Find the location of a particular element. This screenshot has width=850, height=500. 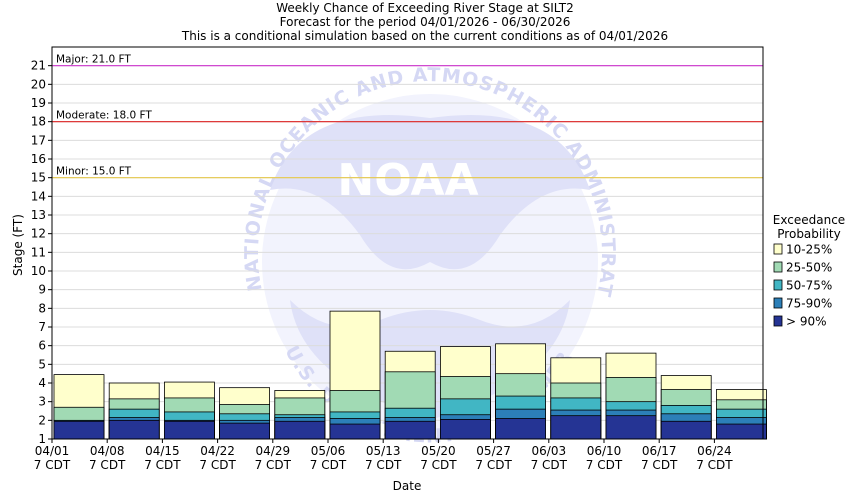

x-tick-date: 06/10 is located at coordinates (604, 451).